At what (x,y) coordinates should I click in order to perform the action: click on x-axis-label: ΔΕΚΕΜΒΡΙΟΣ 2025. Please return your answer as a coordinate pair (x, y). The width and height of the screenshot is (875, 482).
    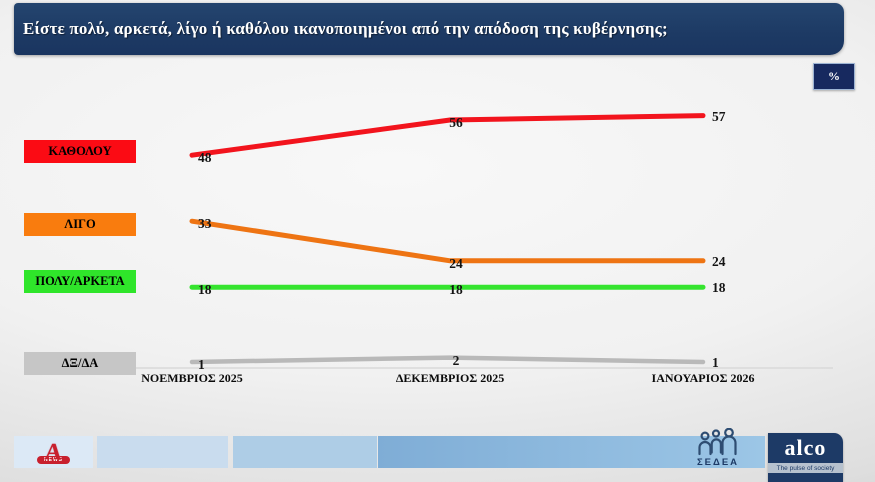
    Looking at the image, I should click on (450, 378).